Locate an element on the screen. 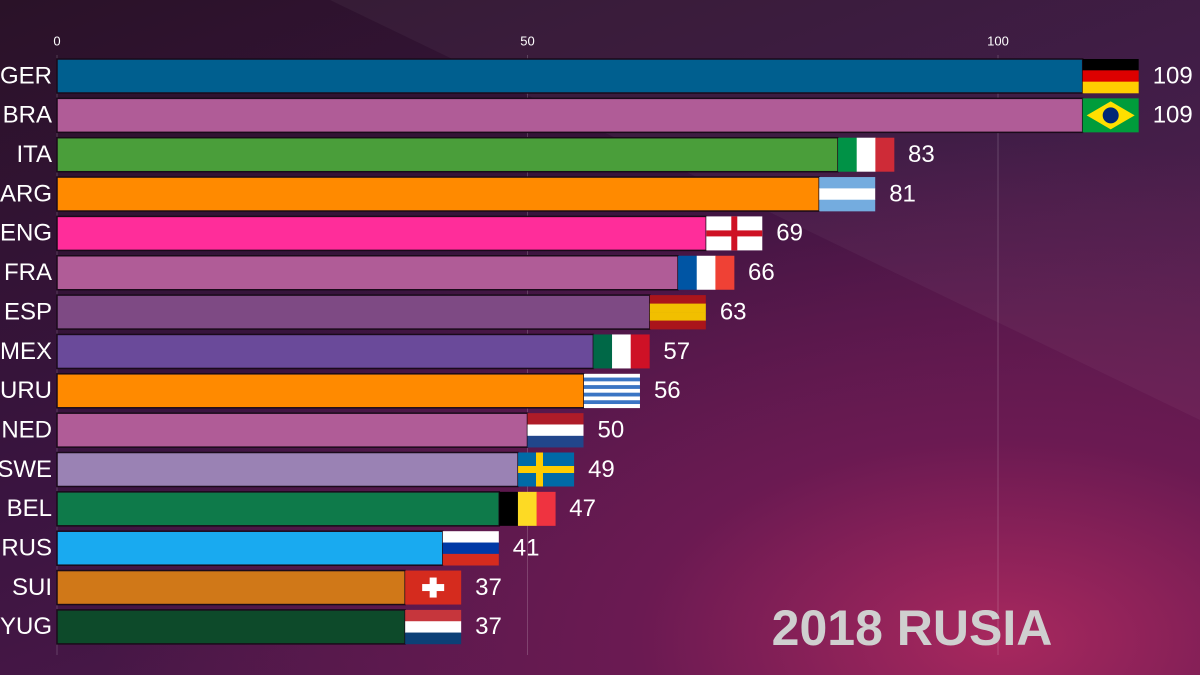  flag-cross is located at coordinates (734, 233).